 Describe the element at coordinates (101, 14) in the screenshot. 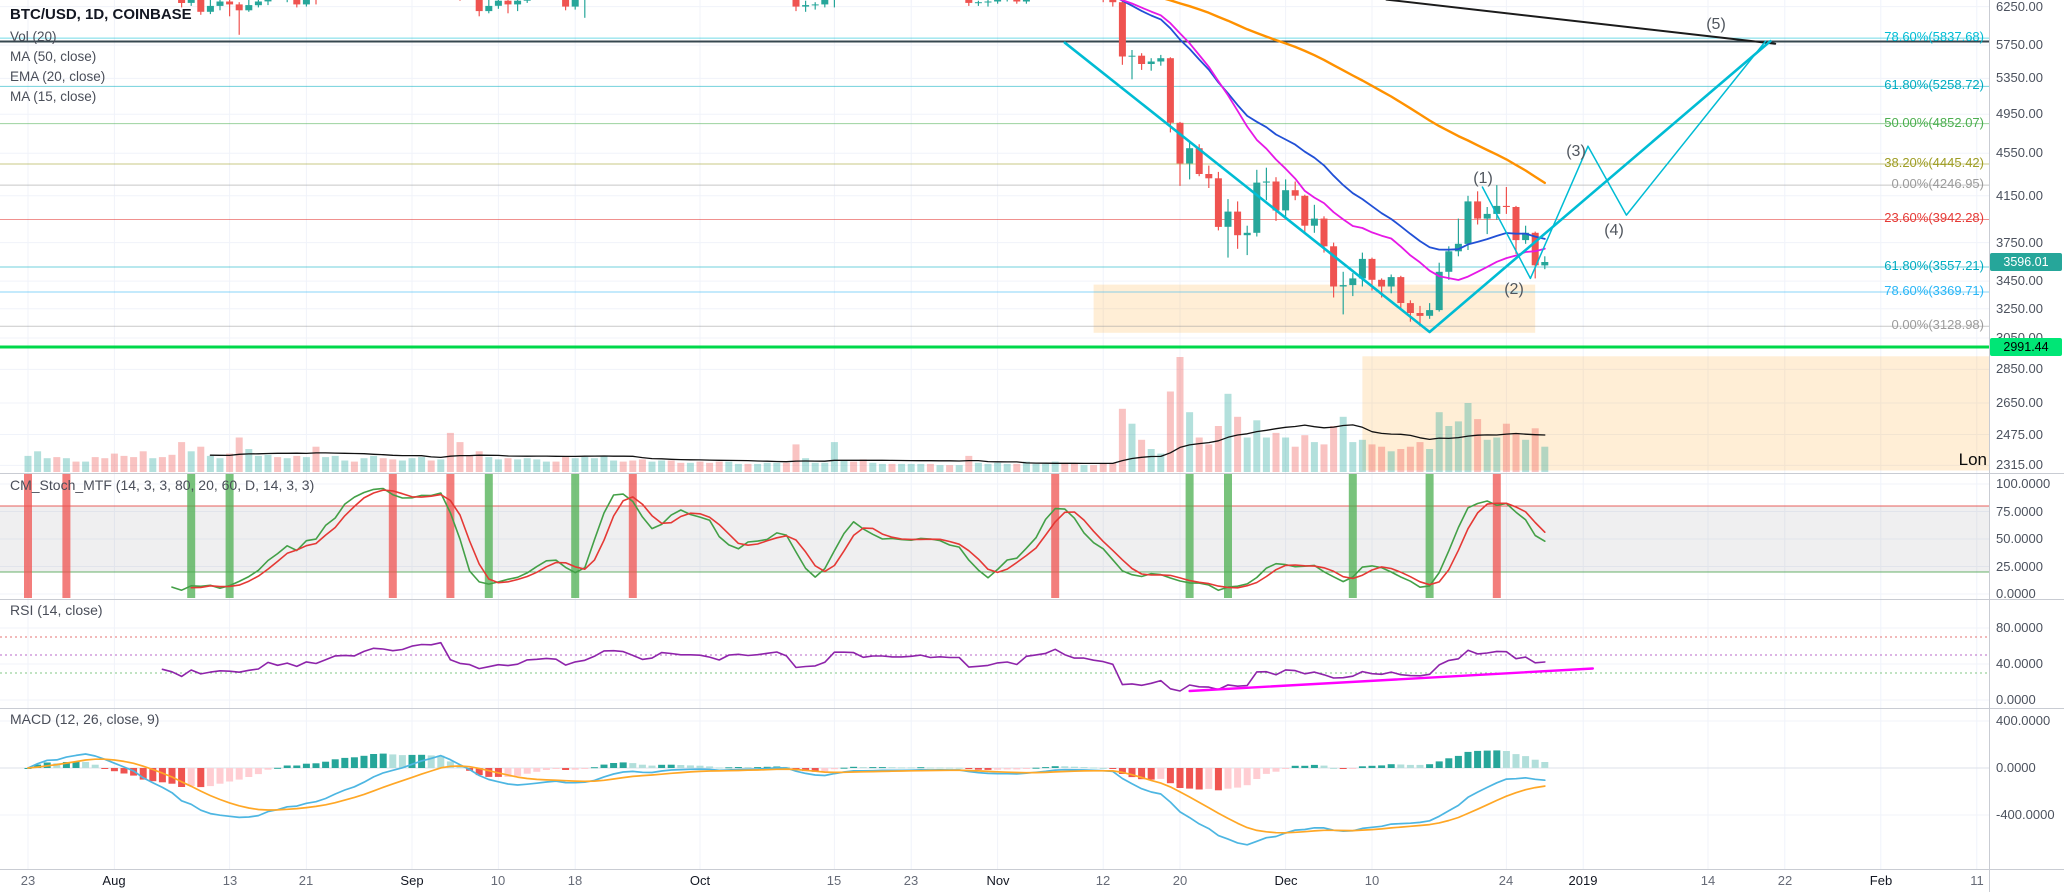

I see `symbol-title: BTC/USD, 1D, COINBASE` at that location.